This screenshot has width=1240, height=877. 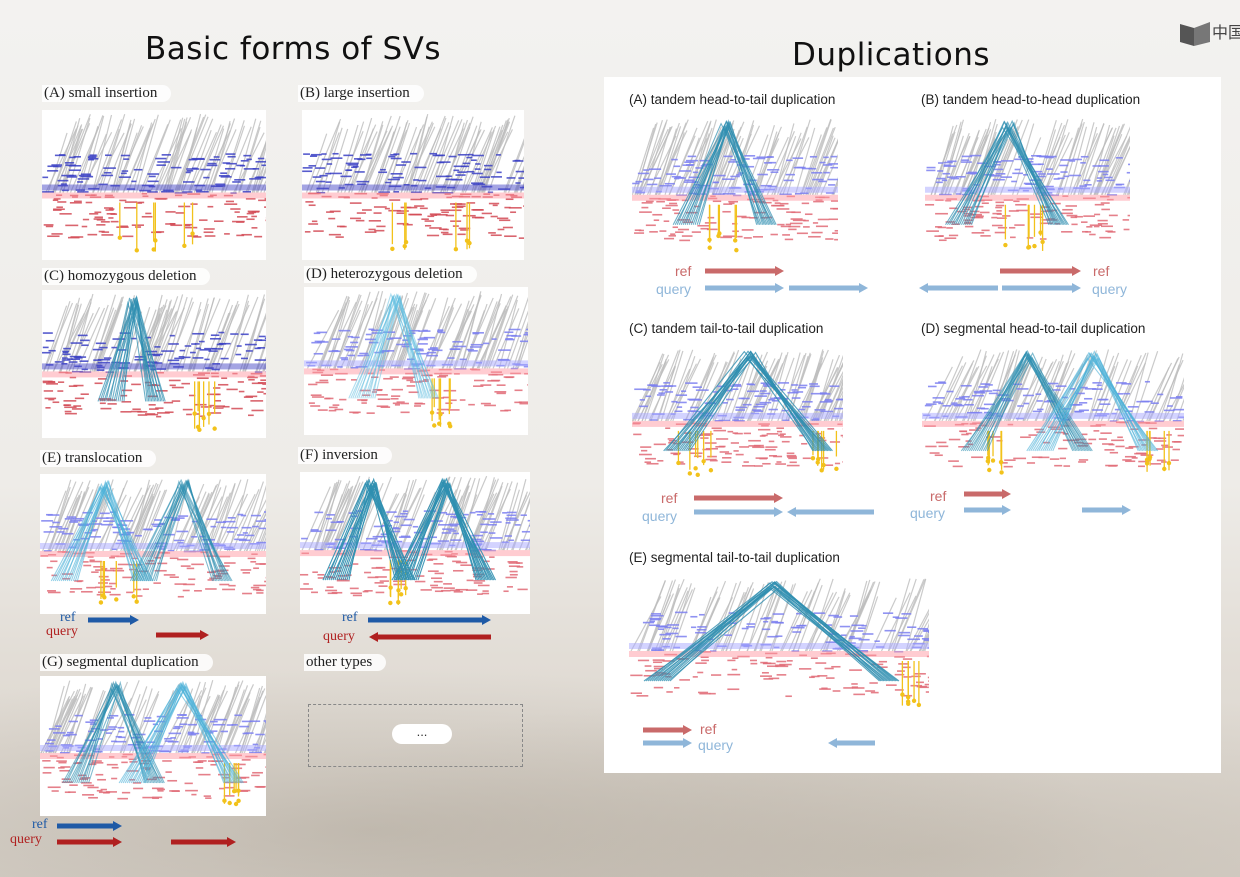 What do you see at coordinates (1226, 32) in the screenshot?
I see `logo-text: 中国` at bounding box center [1226, 32].